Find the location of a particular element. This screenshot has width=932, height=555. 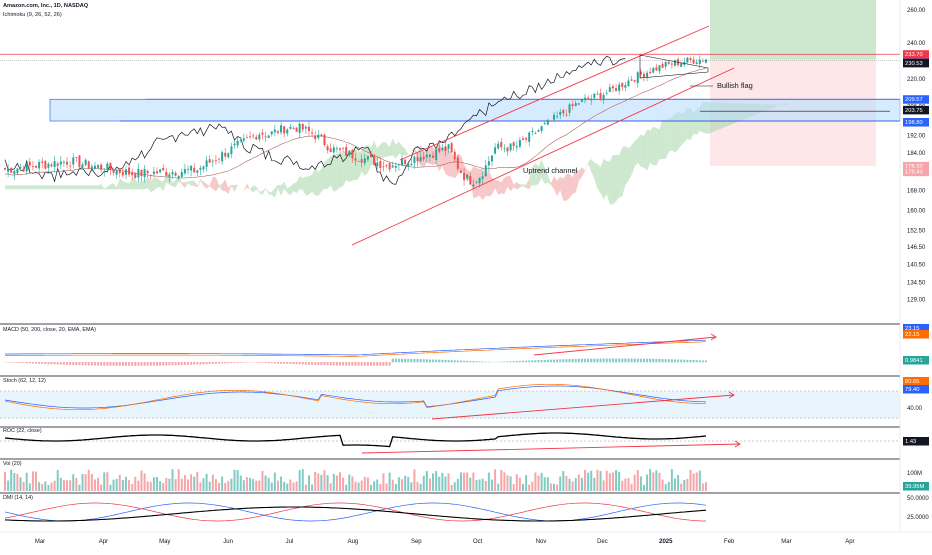

y-tick-label: 152.50 is located at coordinates (916, 232).